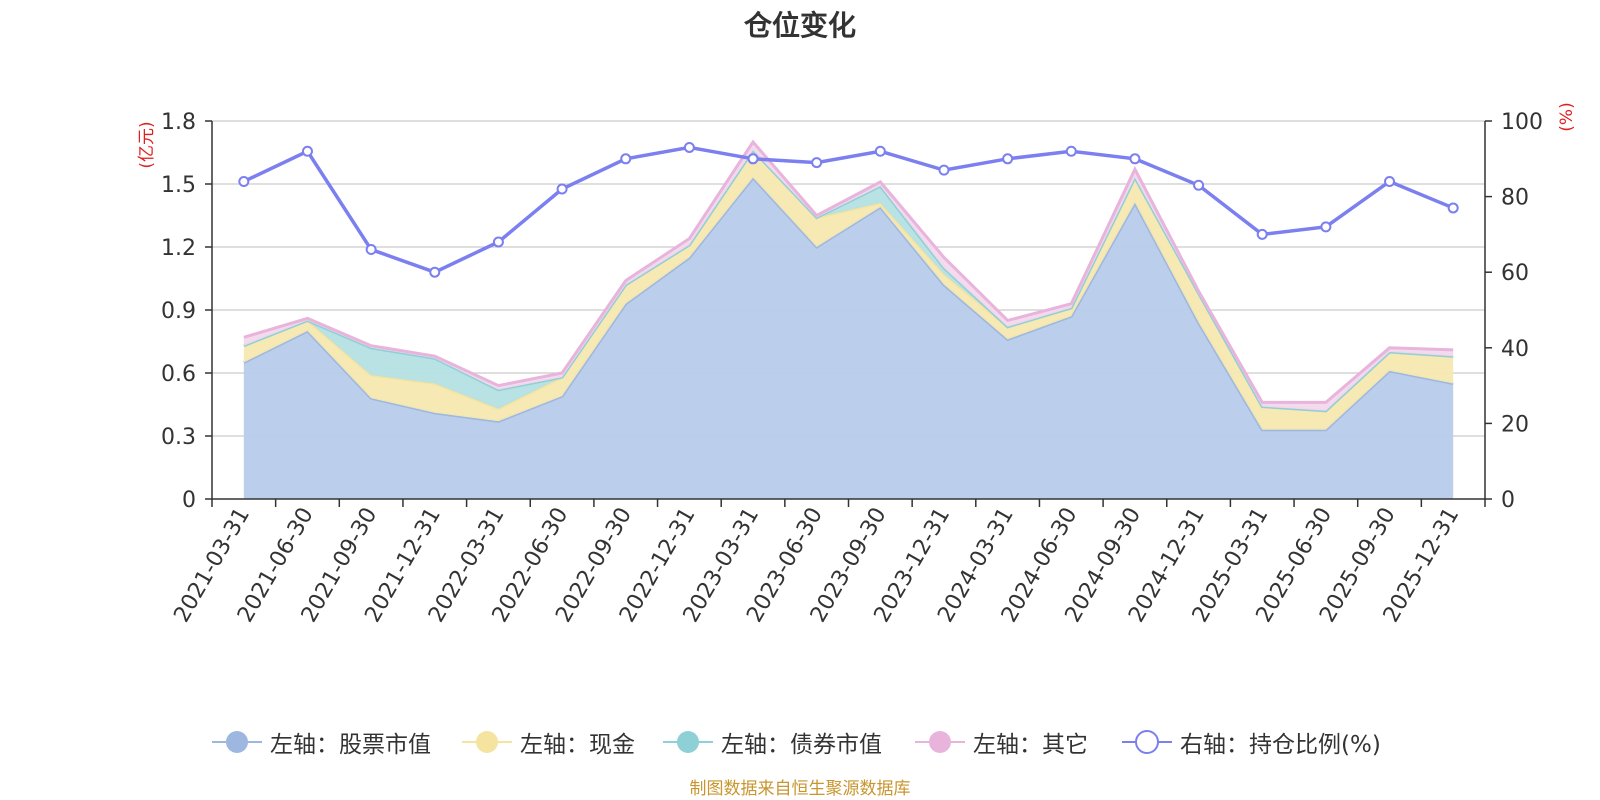 This screenshot has height=800, width=1600. What do you see at coordinates (178, 437) in the screenshot?
I see `left-tick-label: 0.3` at bounding box center [178, 437].